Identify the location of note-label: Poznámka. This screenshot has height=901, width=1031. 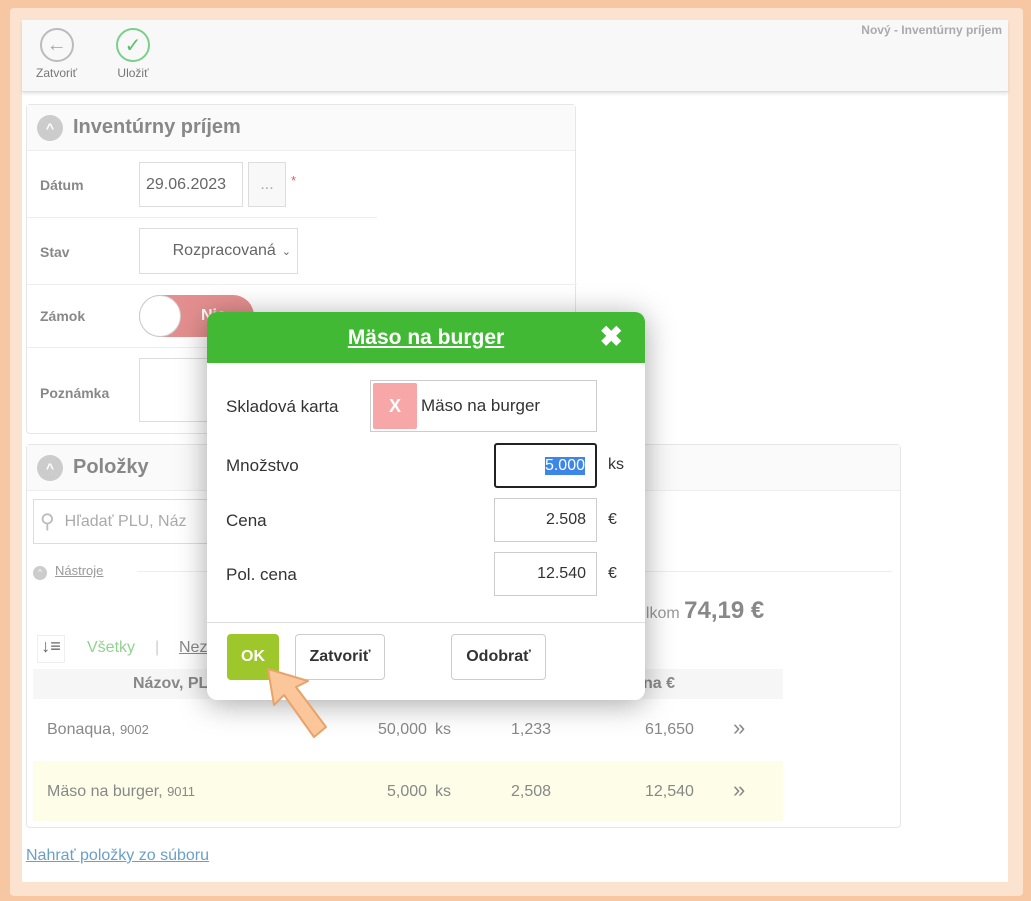
(75, 393).